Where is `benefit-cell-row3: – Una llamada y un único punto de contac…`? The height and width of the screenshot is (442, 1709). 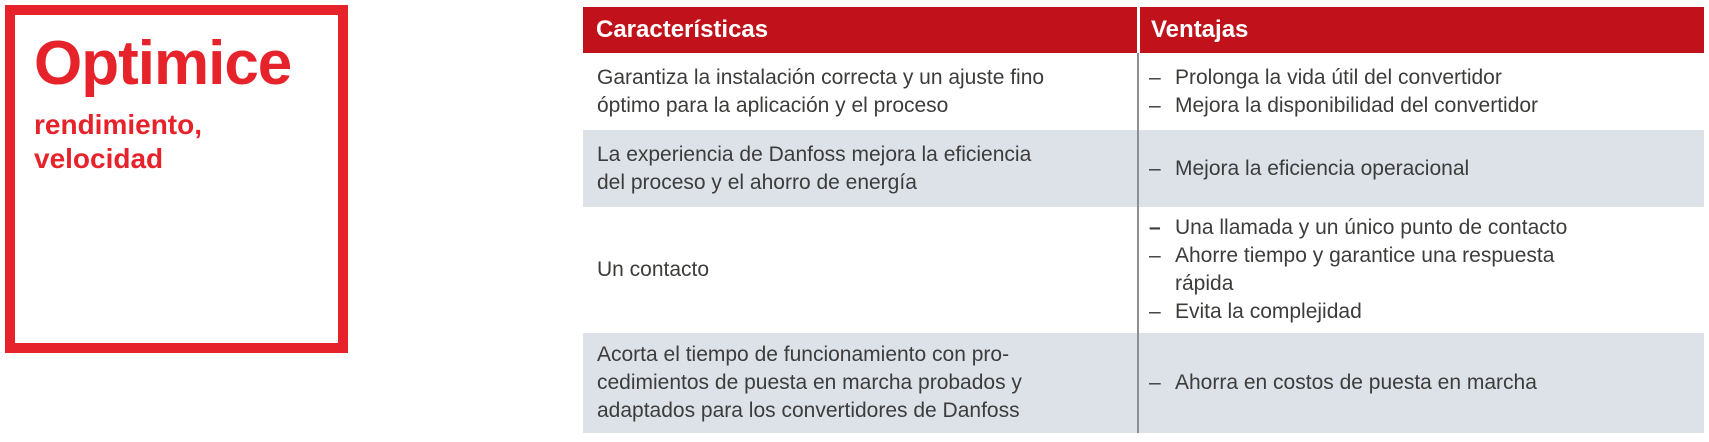
benefit-cell-row3: – Una llamada y un único punto de contac… is located at coordinates (1420, 270).